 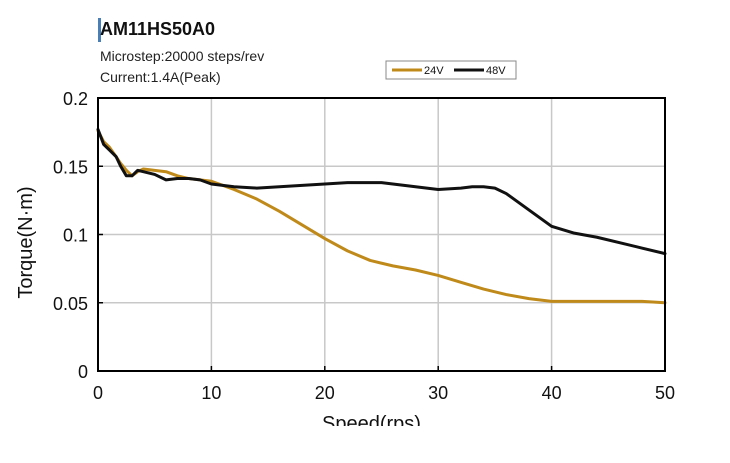 I want to click on chart-title: AM11HS50A0, so click(x=158, y=29).